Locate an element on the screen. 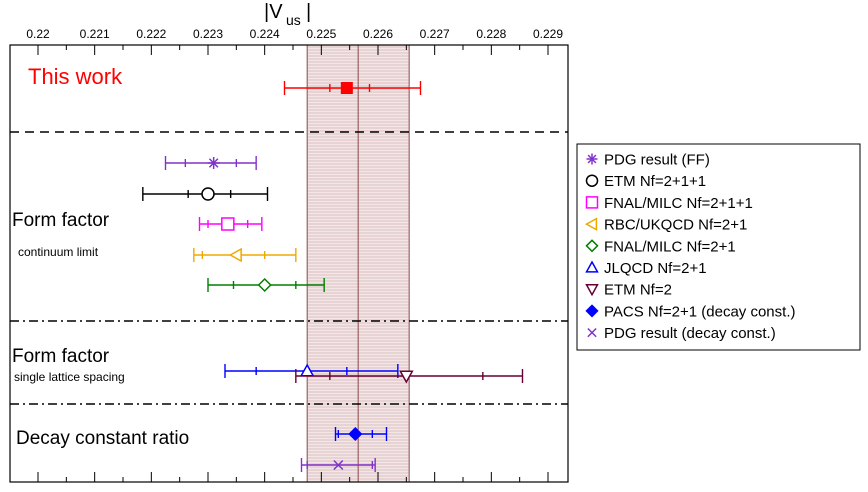 The height and width of the screenshot is (492, 868). legend-entry: RBC/UKQCD Nf=2+1 is located at coordinates (667, 225).